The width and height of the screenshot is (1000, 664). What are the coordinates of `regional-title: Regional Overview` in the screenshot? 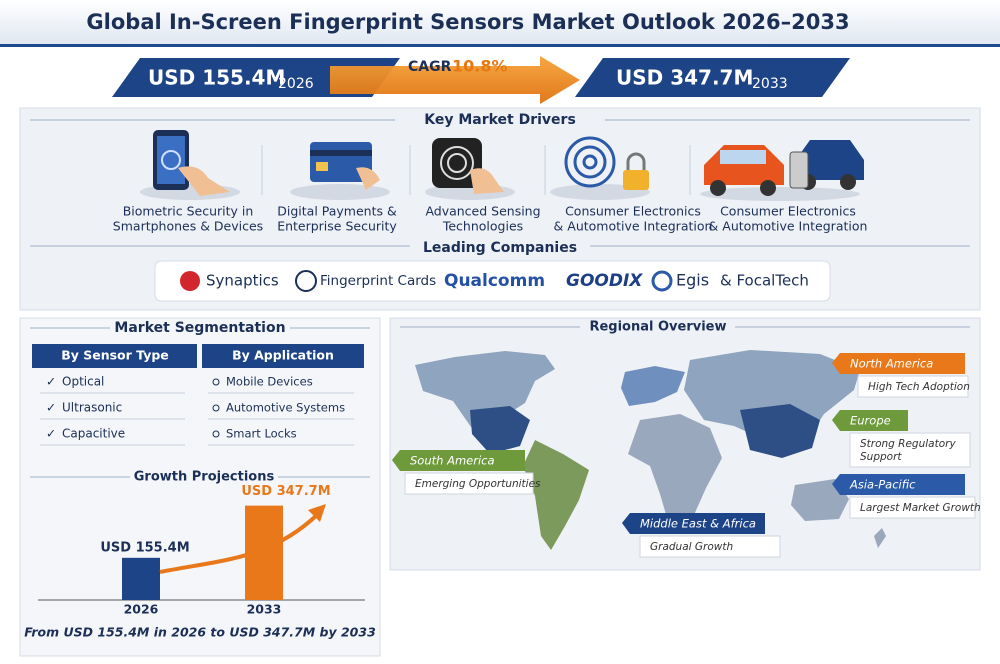 It's located at (657, 327).